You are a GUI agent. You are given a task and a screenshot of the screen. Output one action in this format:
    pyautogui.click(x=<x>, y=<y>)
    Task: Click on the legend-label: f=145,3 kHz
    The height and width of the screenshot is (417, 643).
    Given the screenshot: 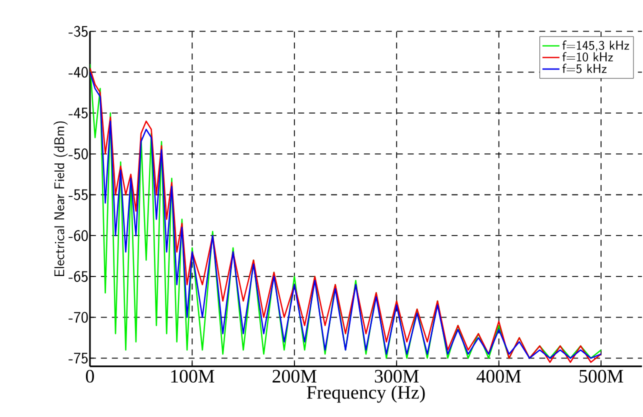 What is the action you would take?
    pyautogui.click(x=596, y=46)
    